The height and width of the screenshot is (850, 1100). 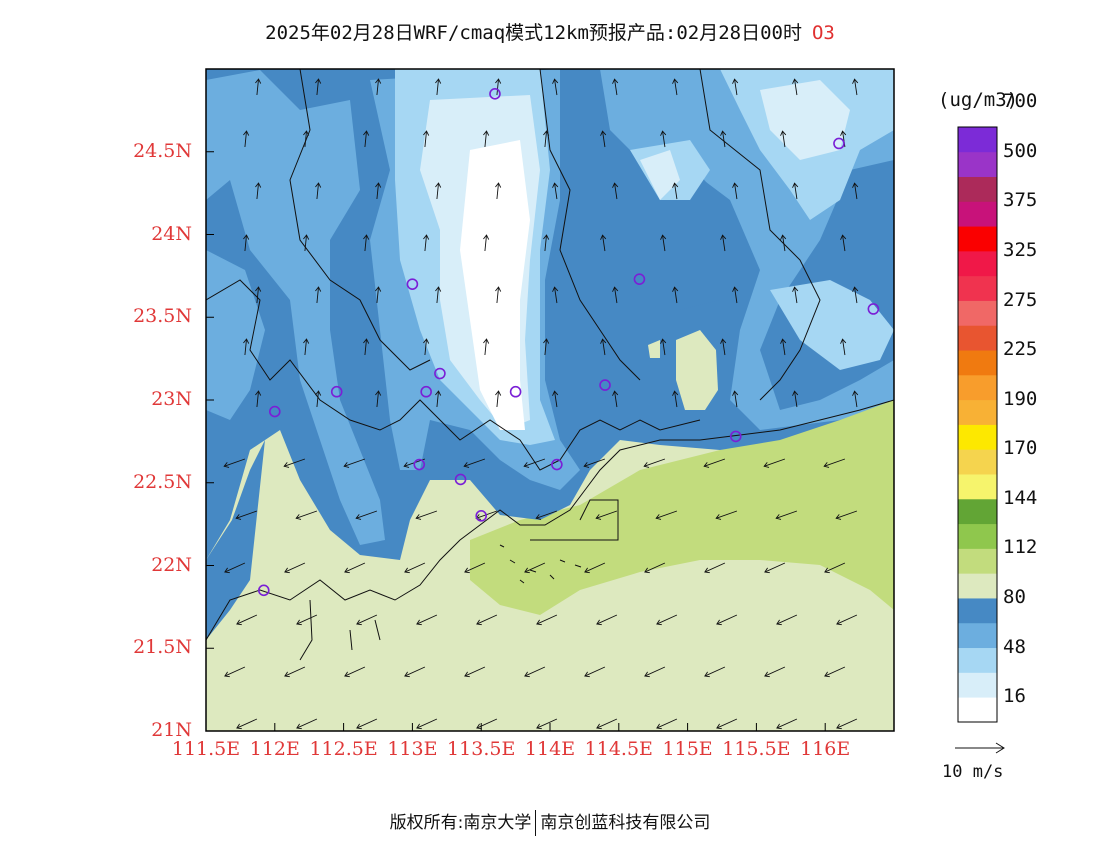 What do you see at coordinates (171, 564) in the screenshot?
I see `lat-label: 22N` at bounding box center [171, 564].